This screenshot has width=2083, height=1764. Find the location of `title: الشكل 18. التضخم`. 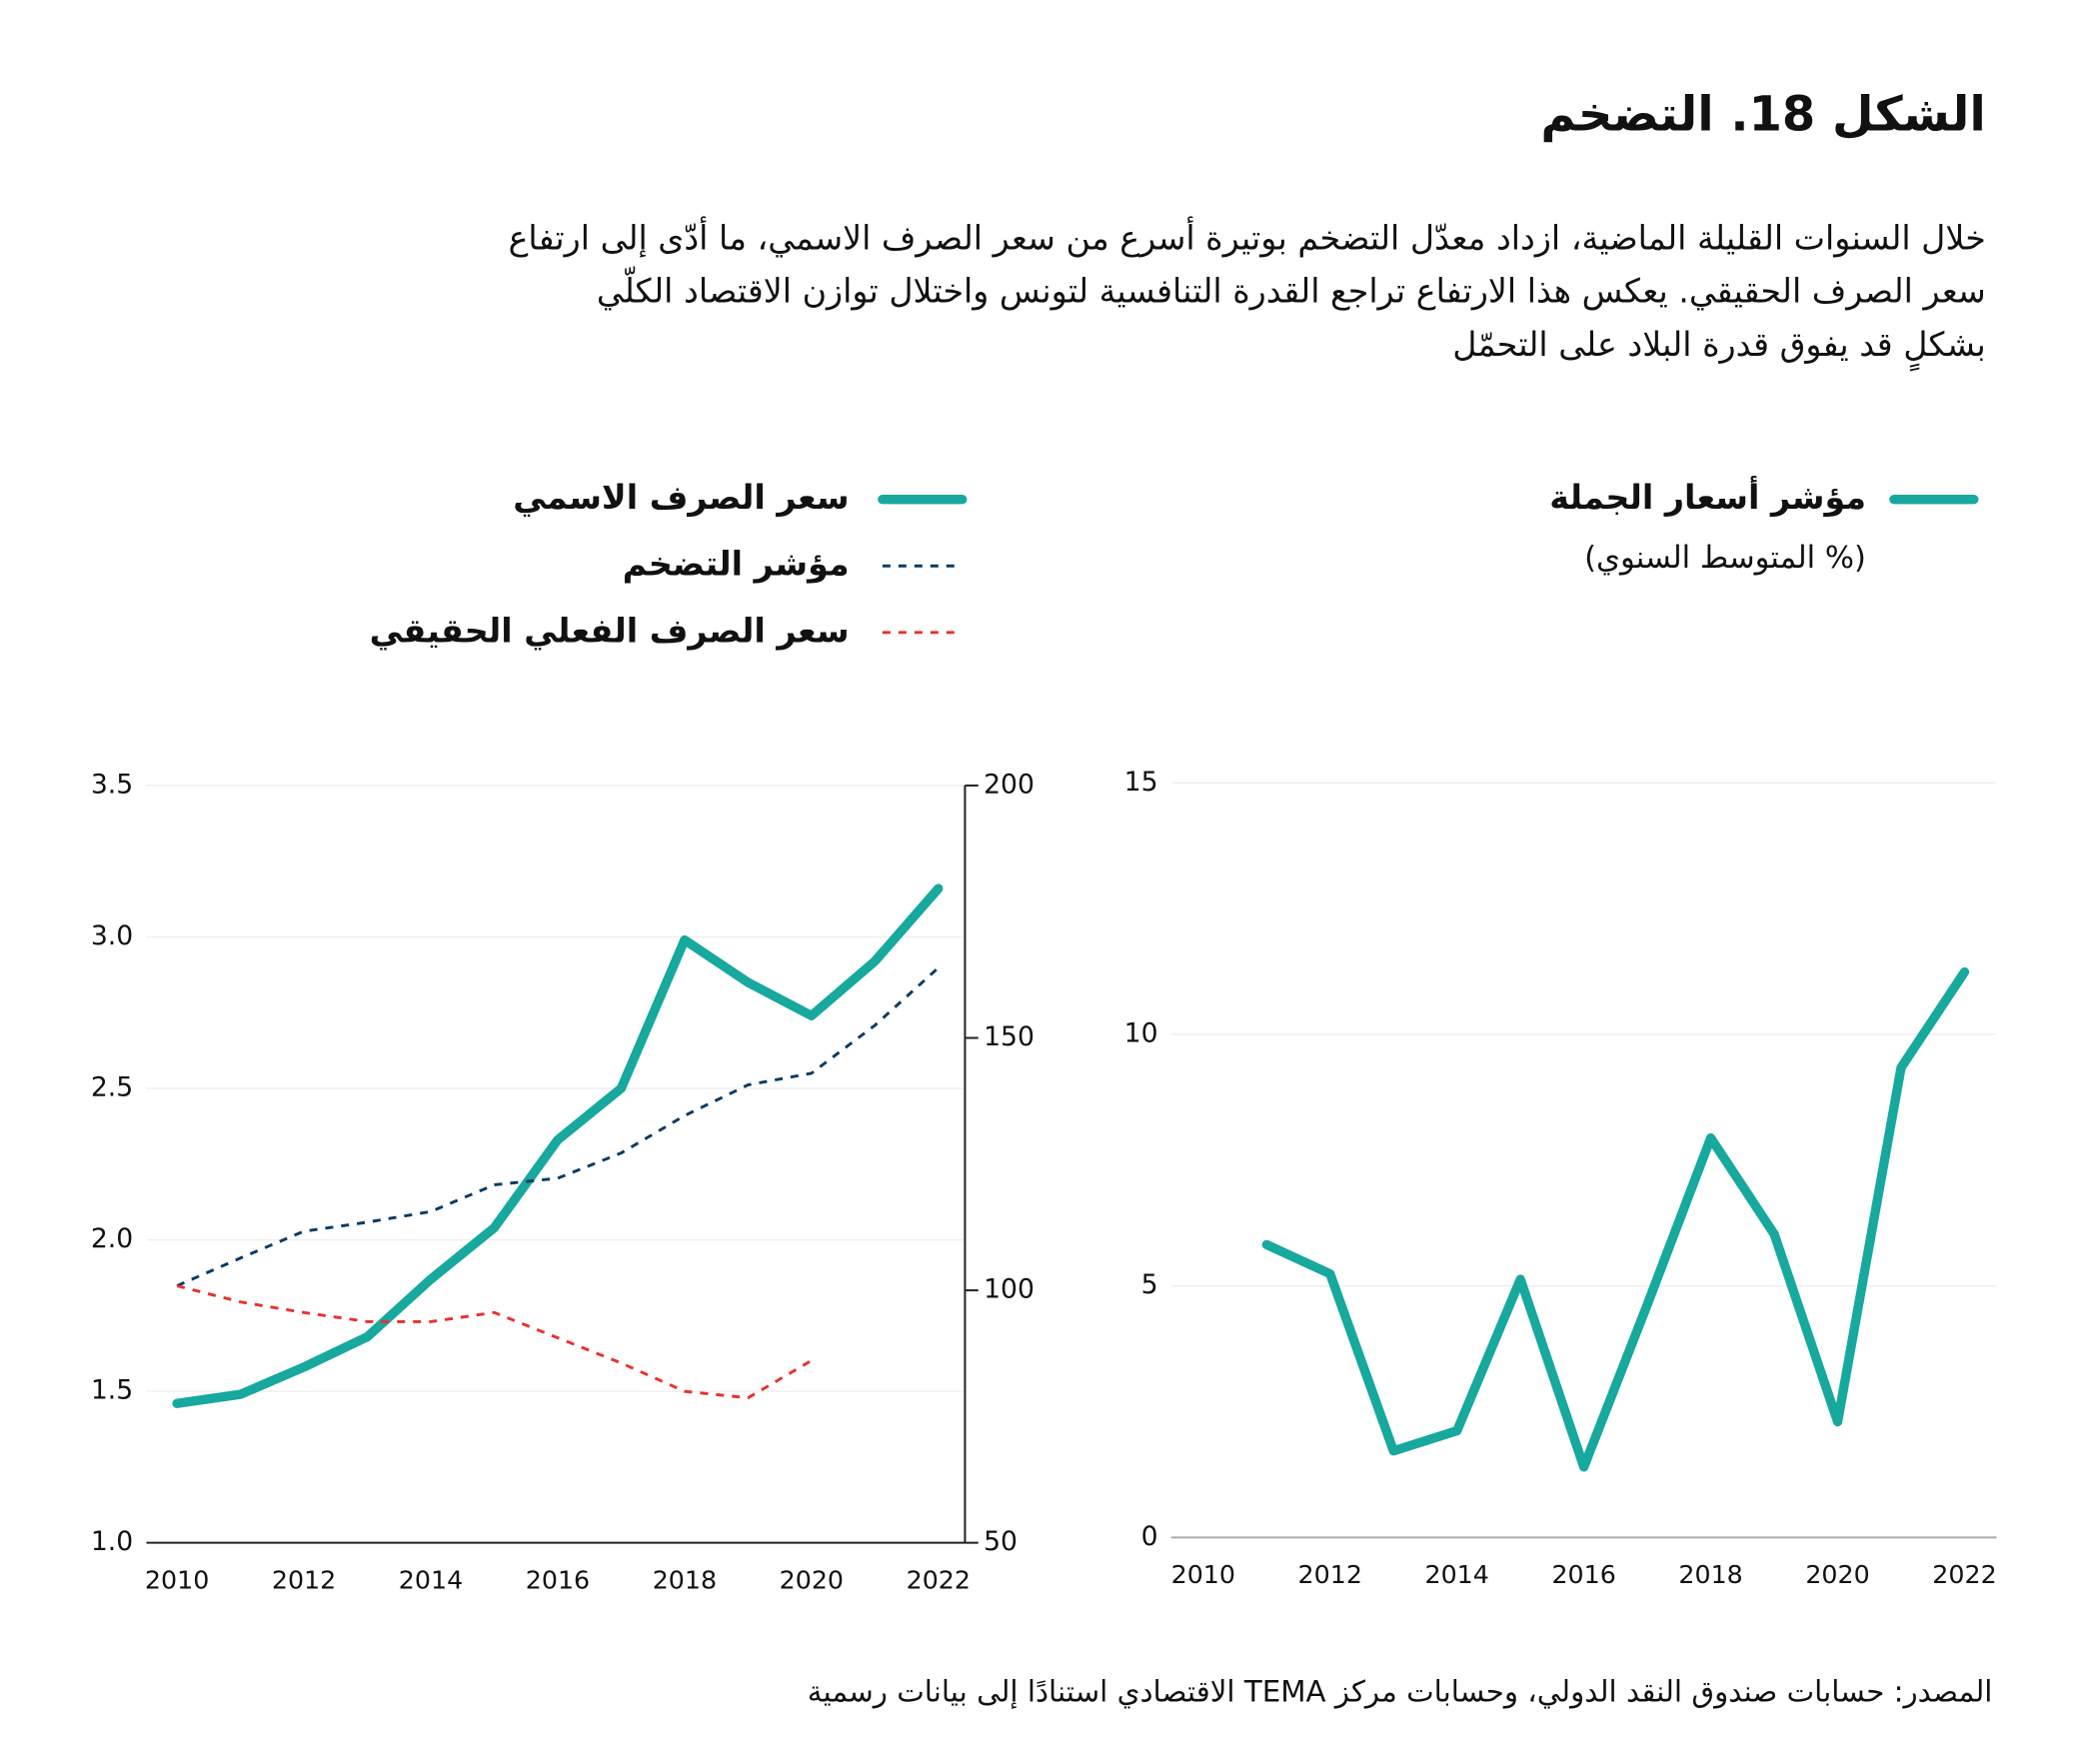

title: الشكل 18. التضخم is located at coordinates (1762, 115).